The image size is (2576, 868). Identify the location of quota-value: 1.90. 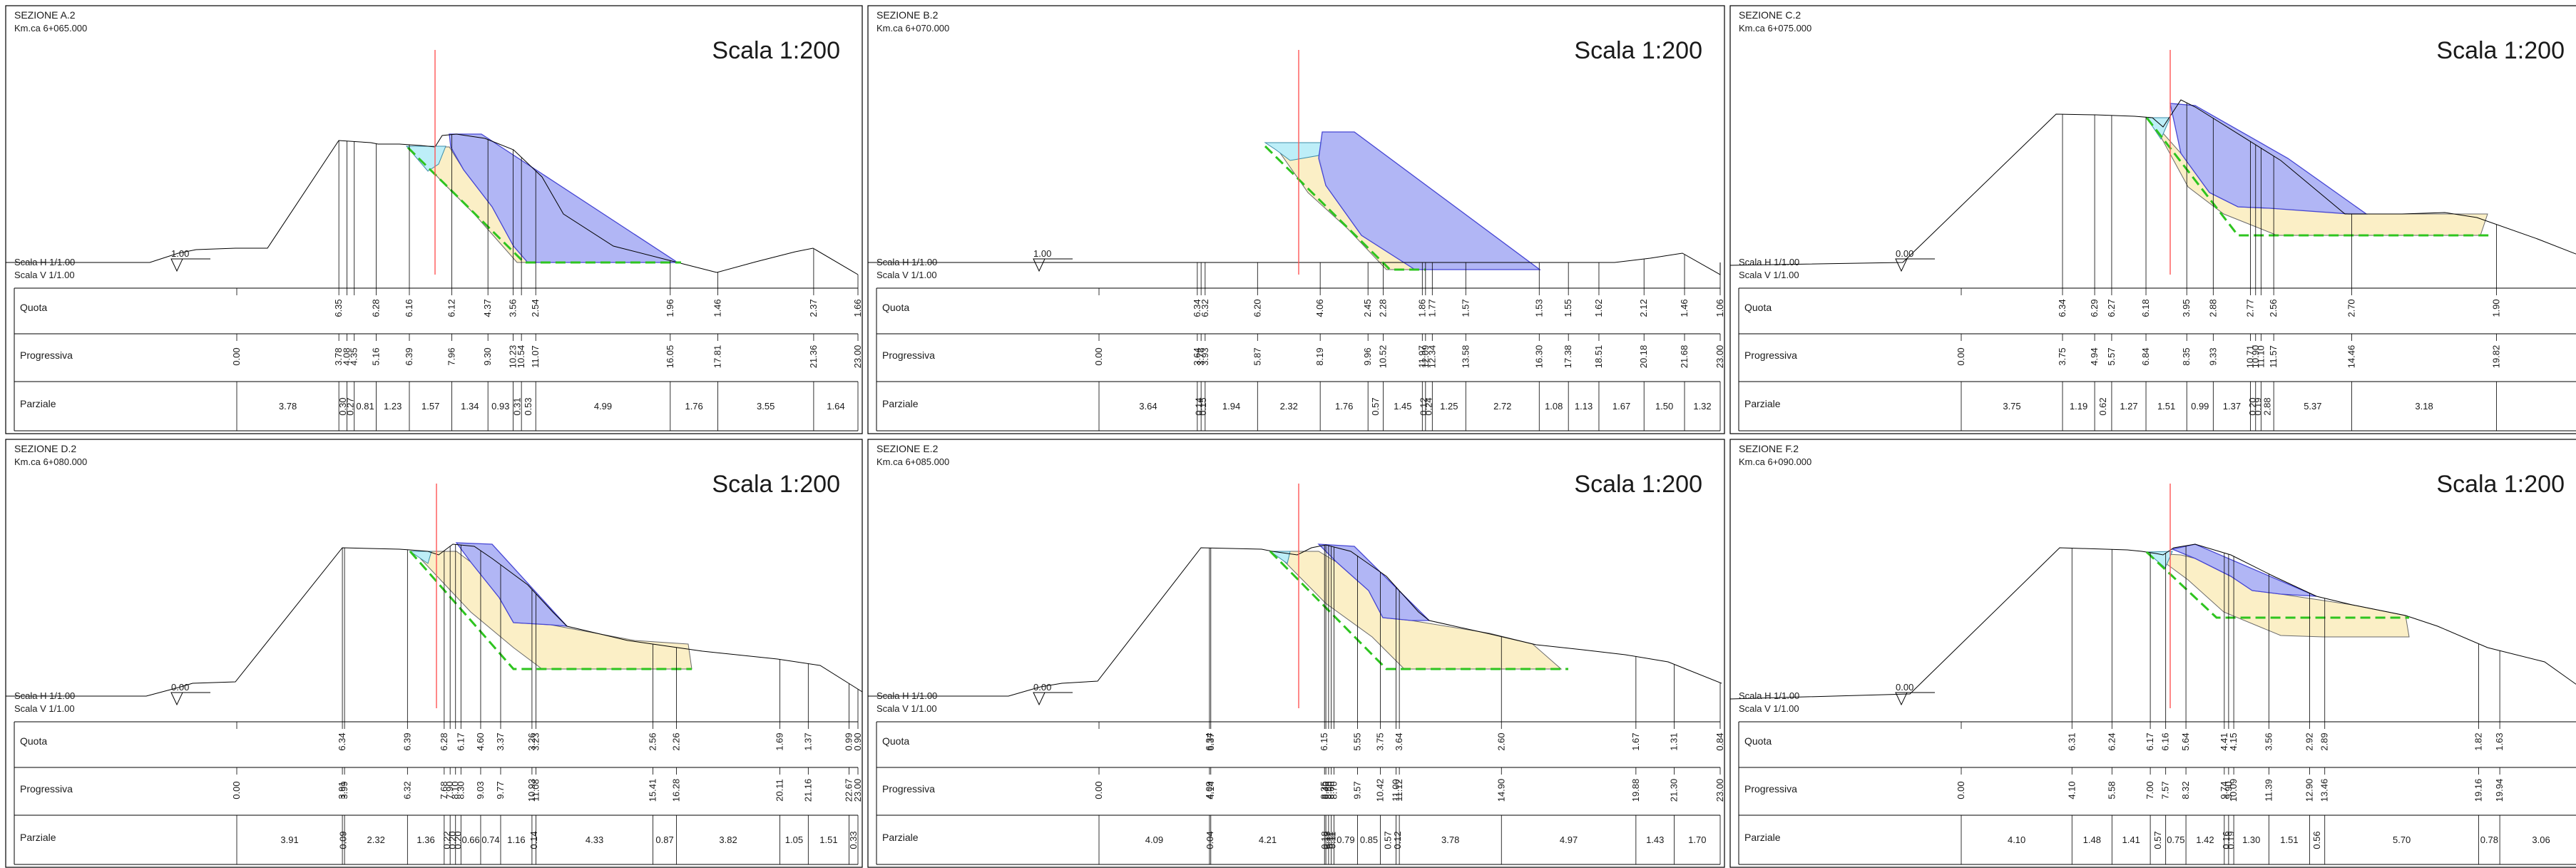
(2496, 308).